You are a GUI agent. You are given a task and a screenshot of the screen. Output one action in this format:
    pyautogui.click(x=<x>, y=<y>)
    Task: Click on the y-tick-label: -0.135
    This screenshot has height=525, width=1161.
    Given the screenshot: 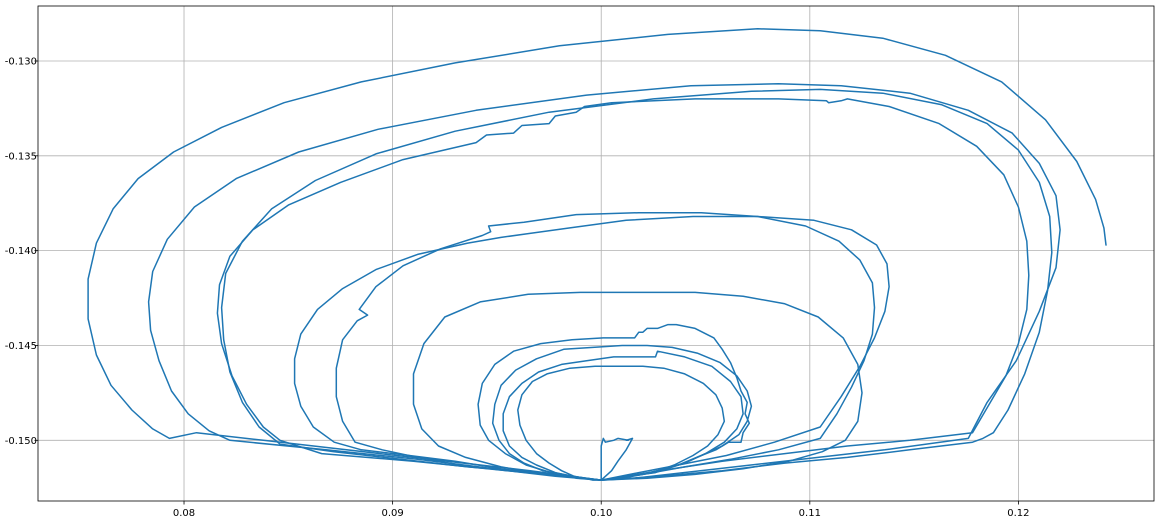 What is the action you would take?
    pyautogui.click(x=21, y=156)
    